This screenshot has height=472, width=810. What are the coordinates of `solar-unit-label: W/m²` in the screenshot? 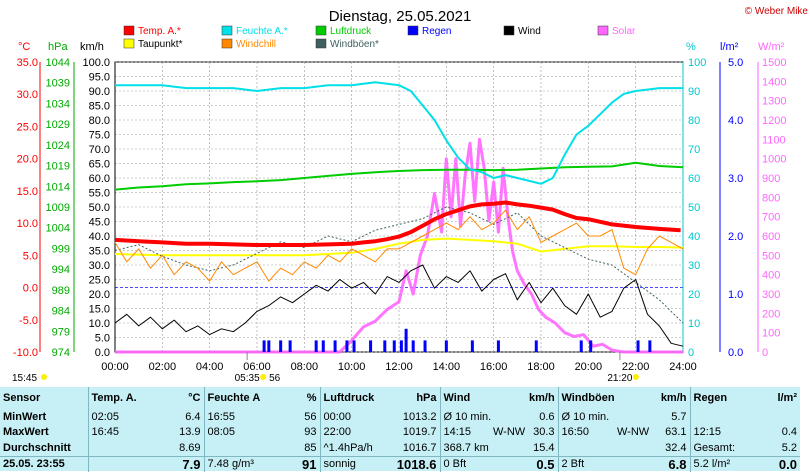 It's located at (771, 47).